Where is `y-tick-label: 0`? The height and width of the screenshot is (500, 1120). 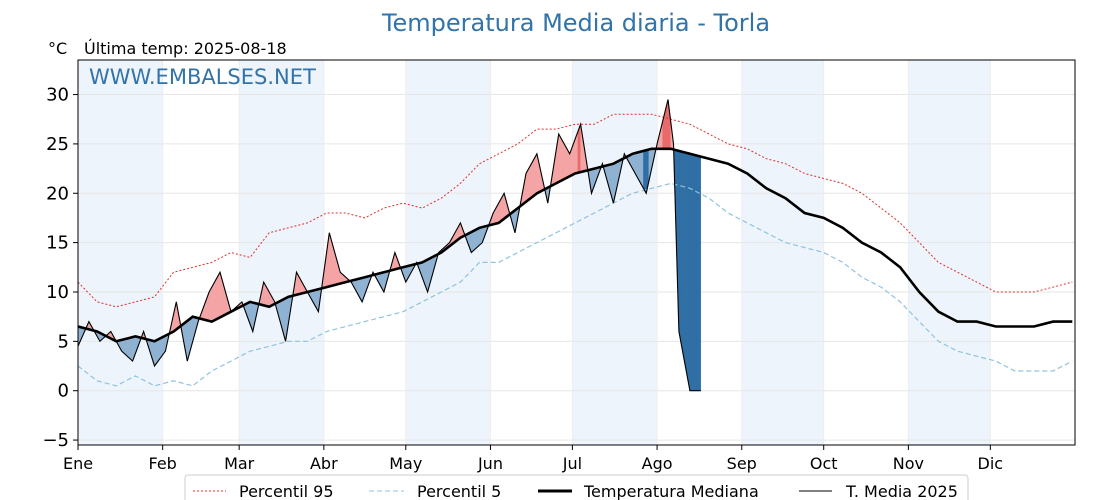
y-tick-label: 0 is located at coordinates (63, 391).